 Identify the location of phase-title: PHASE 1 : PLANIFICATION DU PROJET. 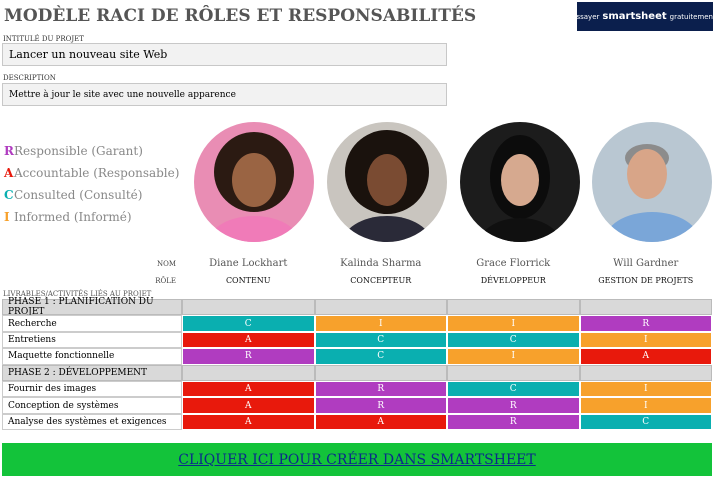
(92, 307).